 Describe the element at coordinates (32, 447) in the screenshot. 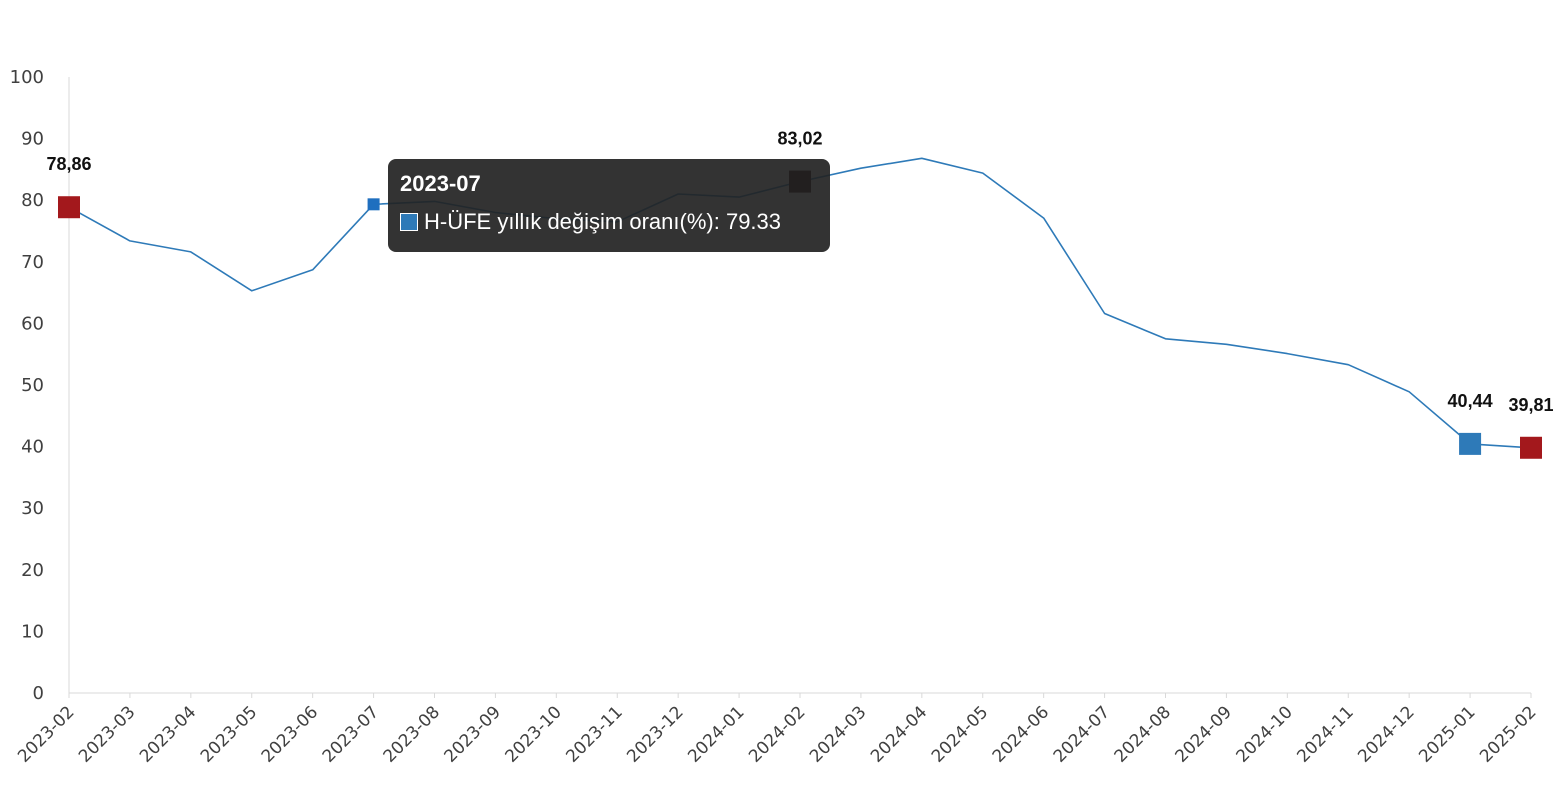

I see `y-tick-label: 40` at that location.